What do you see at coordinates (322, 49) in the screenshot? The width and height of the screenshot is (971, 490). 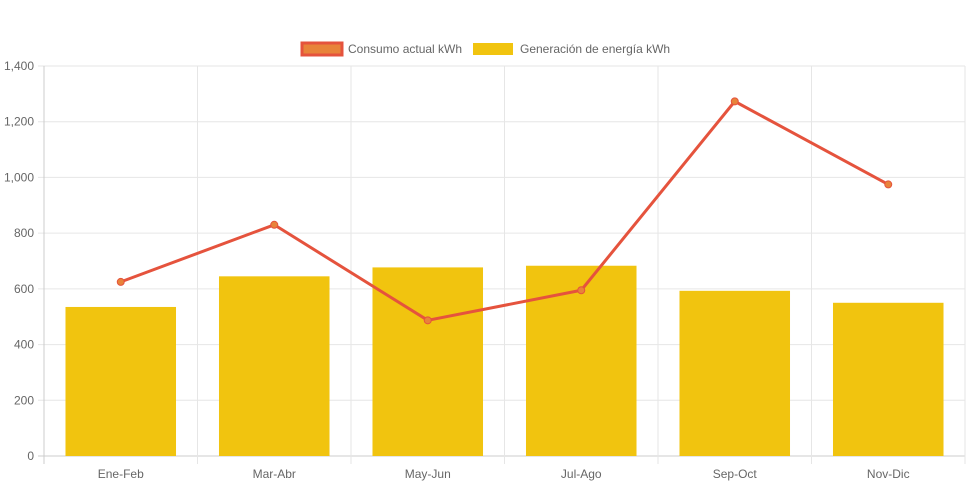 I see `legend-swatch-consumo` at bounding box center [322, 49].